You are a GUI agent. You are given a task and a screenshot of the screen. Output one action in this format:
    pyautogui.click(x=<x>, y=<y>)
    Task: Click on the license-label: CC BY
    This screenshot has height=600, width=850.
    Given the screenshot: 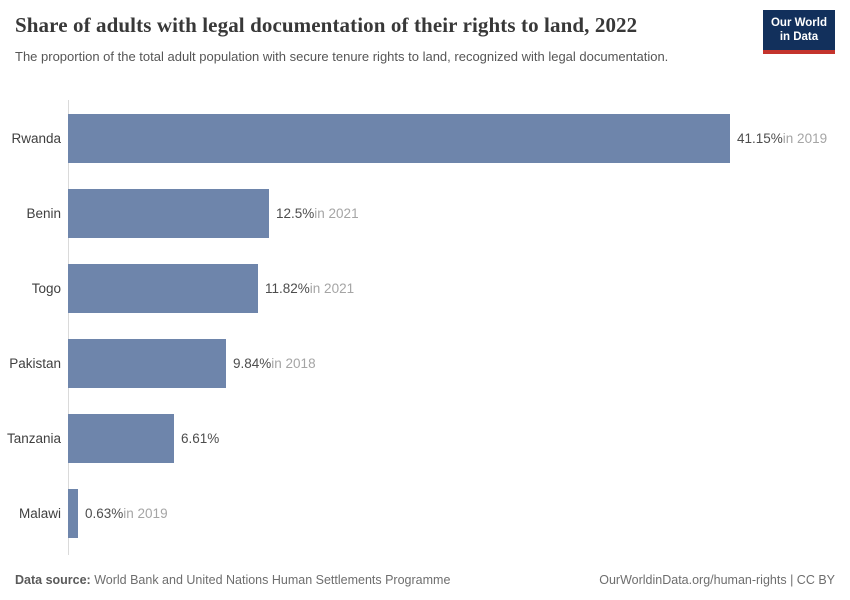 What is the action you would take?
    pyautogui.click(x=815, y=580)
    